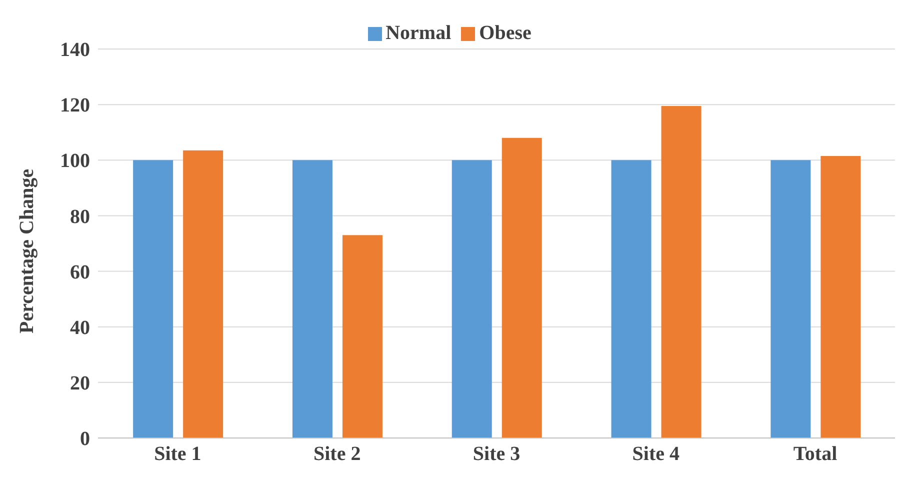  Describe the element at coordinates (496, 454) in the screenshot. I see `x-tick-label: Site 3` at that location.